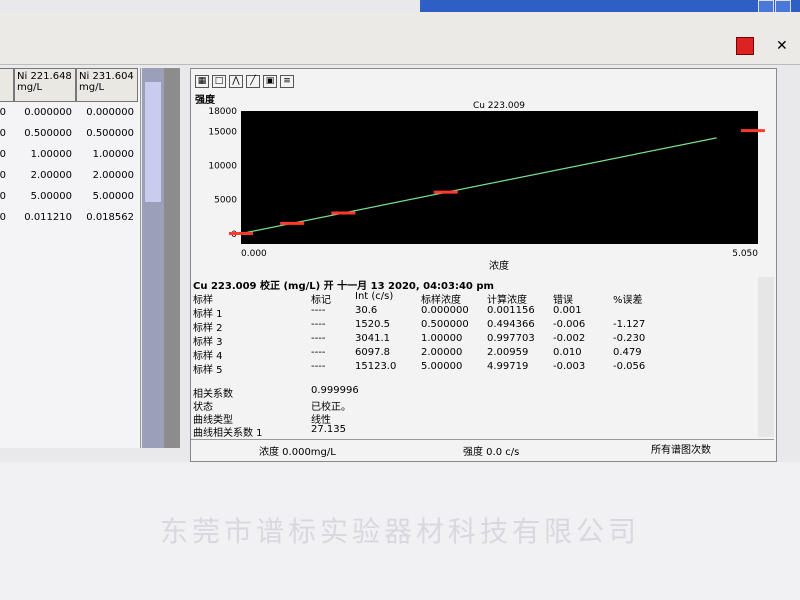 This screenshot has width=800, height=600. Describe the element at coordinates (219, 81) in the screenshot. I see `window-icon: □` at that location.